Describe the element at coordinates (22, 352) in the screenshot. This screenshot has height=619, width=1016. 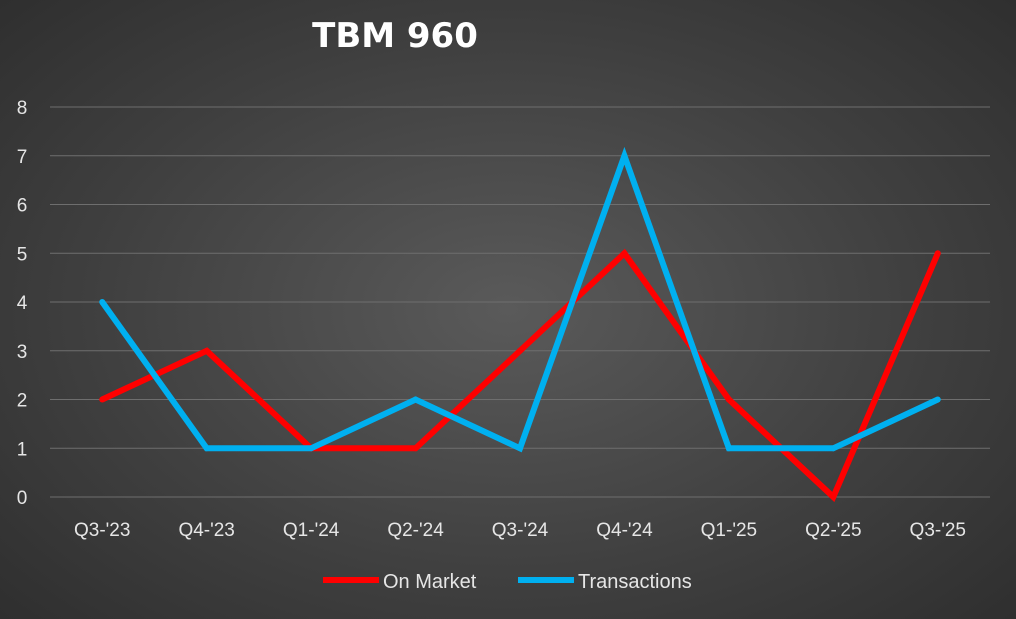
I see `y-tick-label: 3` at that location.